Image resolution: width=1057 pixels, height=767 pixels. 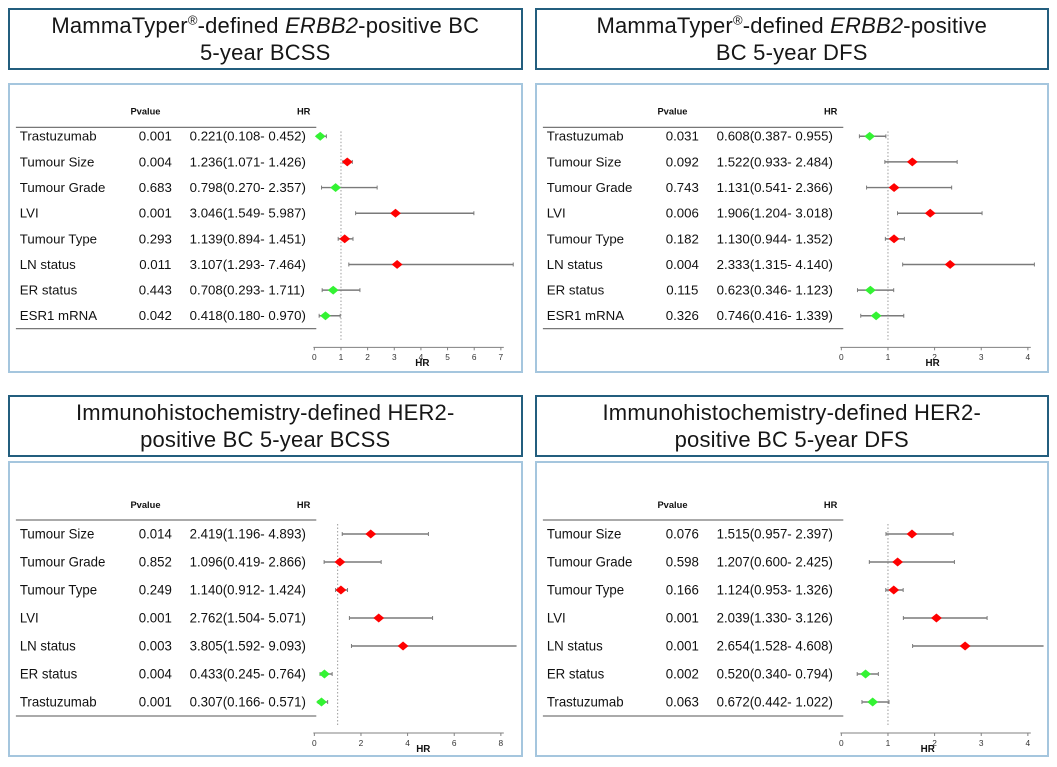 What do you see at coordinates (248, 187) in the screenshot?
I see `row-hr-ci: 0.798(0.270- 2.357)` at bounding box center [248, 187].